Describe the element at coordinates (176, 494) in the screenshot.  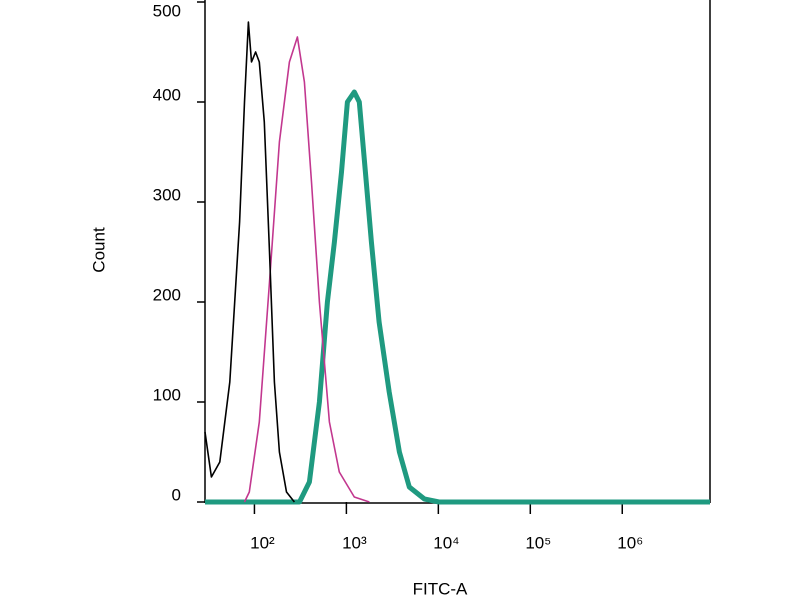
I see `y-tick-label: 0` at that location.